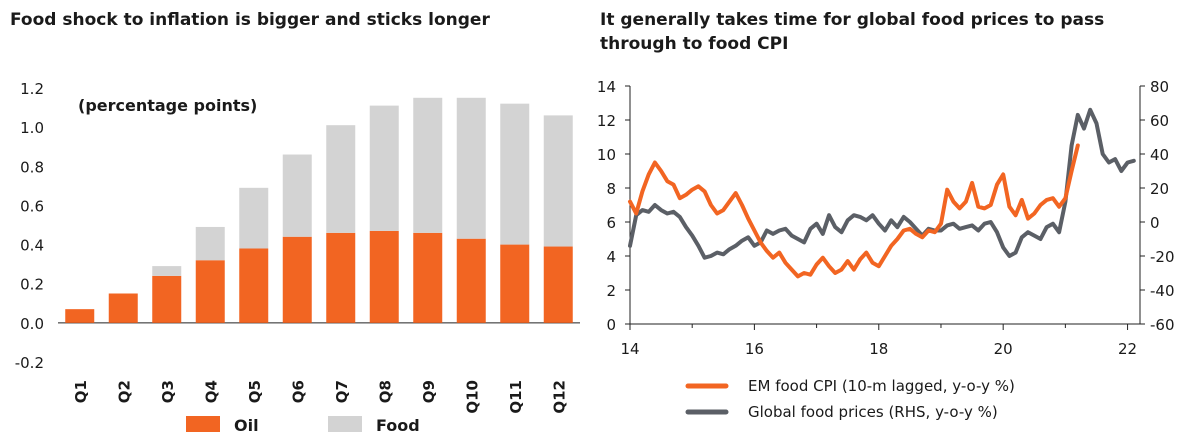 The height and width of the screenshot is (445, 1200). What do you see at coordinates (558, 284) in the screenshot?
I see `oil-bar-q12` at bounding box center [558, 284].